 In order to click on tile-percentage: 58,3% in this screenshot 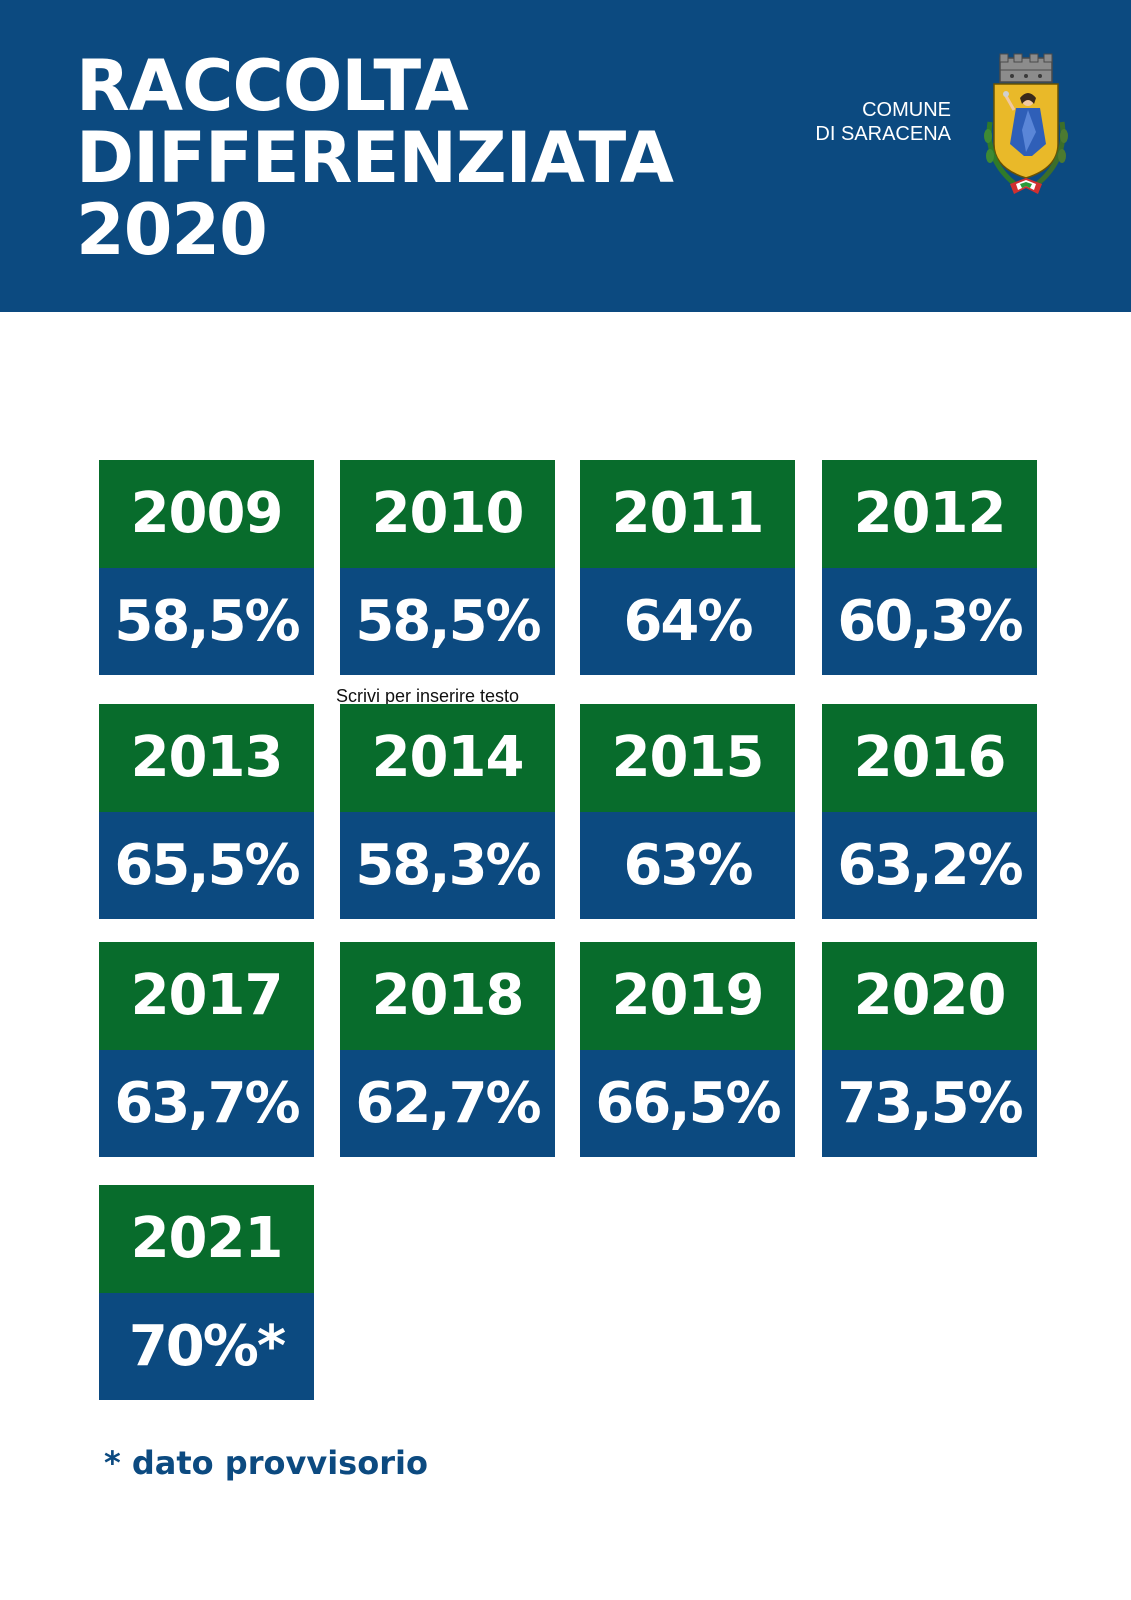, I will do `click(447, 865)`.